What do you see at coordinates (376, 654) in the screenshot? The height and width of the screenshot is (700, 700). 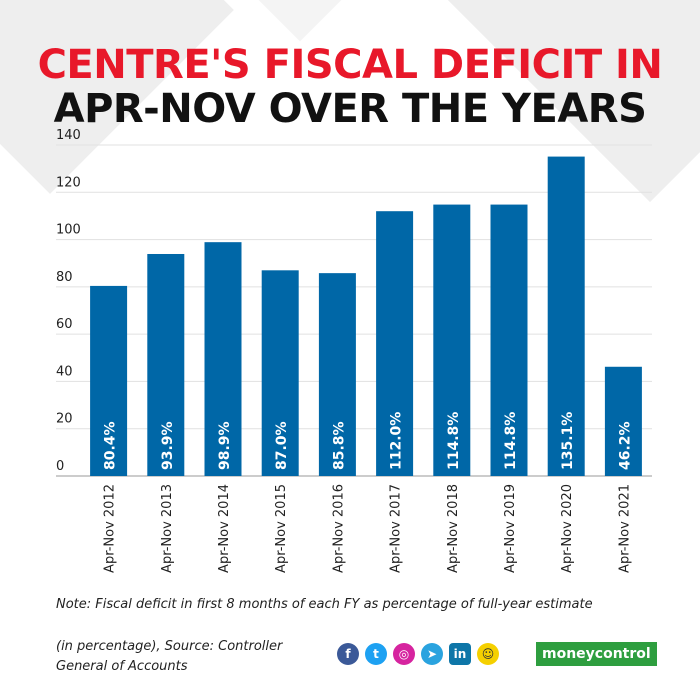 I see `twitter-icon: t` at bounding box center [376, 654].